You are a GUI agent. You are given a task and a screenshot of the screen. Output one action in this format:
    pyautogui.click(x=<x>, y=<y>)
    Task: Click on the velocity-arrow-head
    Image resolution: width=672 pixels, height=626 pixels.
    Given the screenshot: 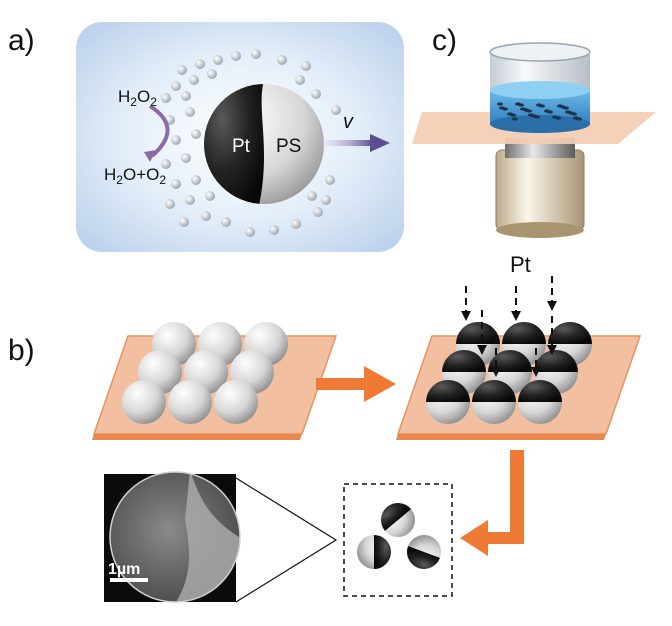 What is the action you would take?
    pyautogui.click(x=380, y=143)
    